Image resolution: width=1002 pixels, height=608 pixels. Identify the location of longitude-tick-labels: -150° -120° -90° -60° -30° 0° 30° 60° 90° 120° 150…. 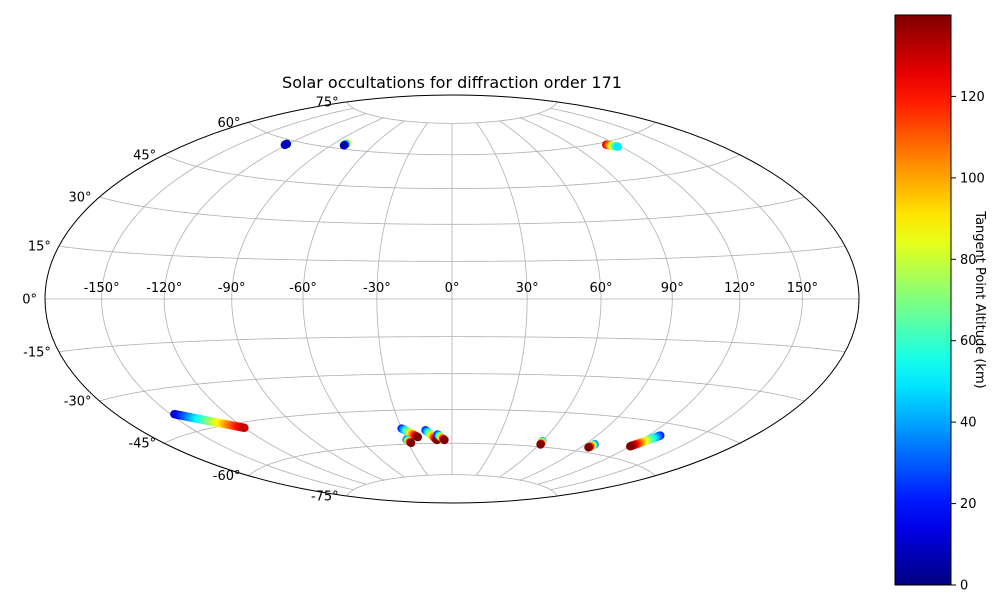
(451, 288).